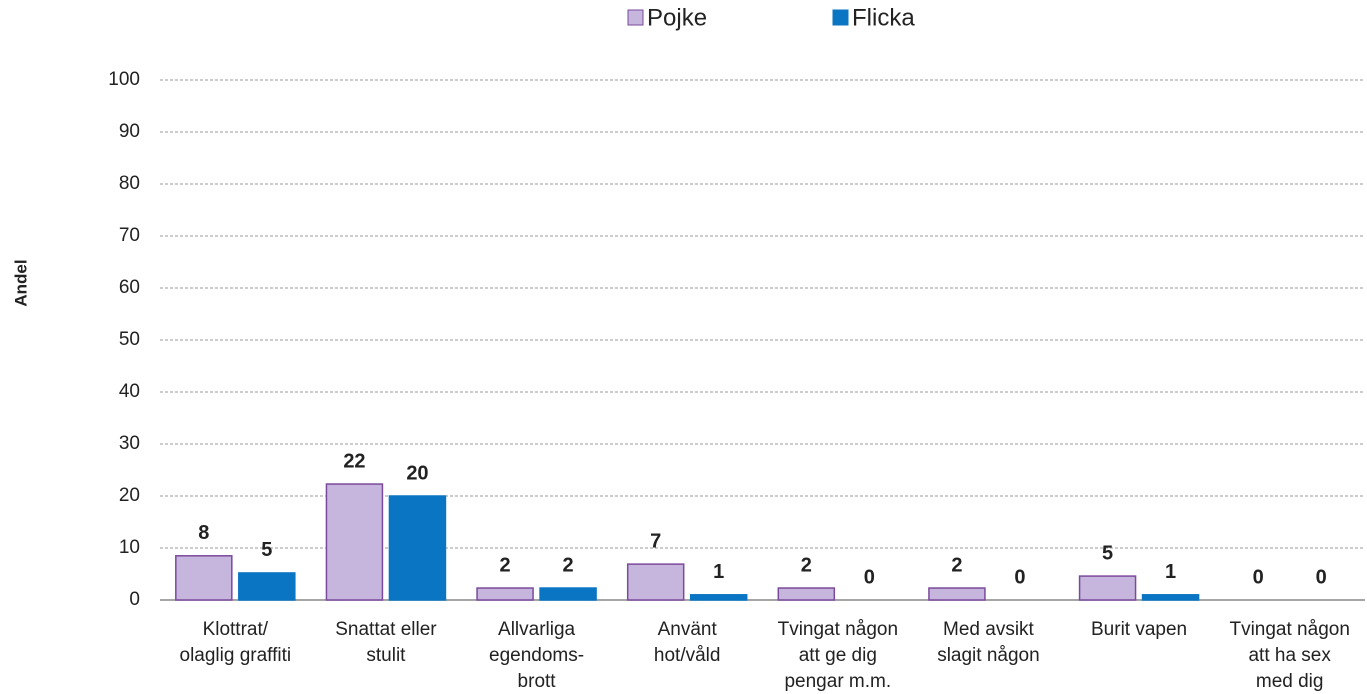 This screenshot has height=694, width=1367. I want to click on y-tick-label: 40, so click(129, 391).